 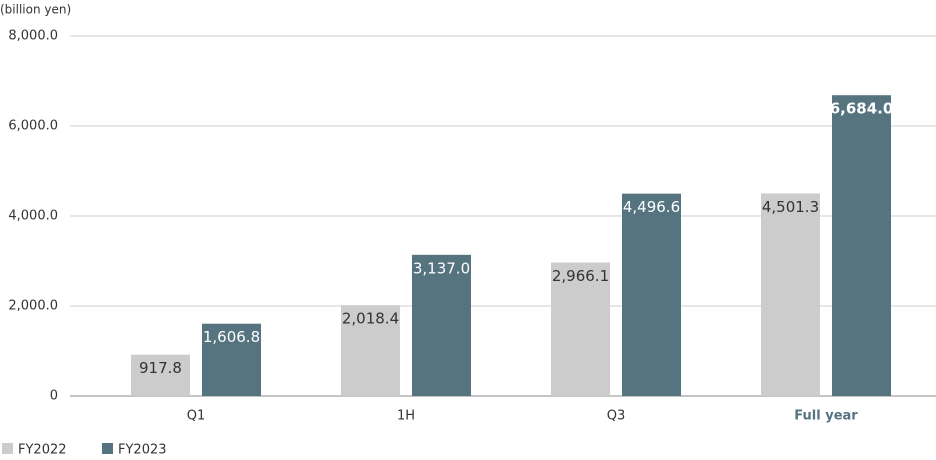 I want to click on x-tick-label: Q1, so click(x=196, y=416).